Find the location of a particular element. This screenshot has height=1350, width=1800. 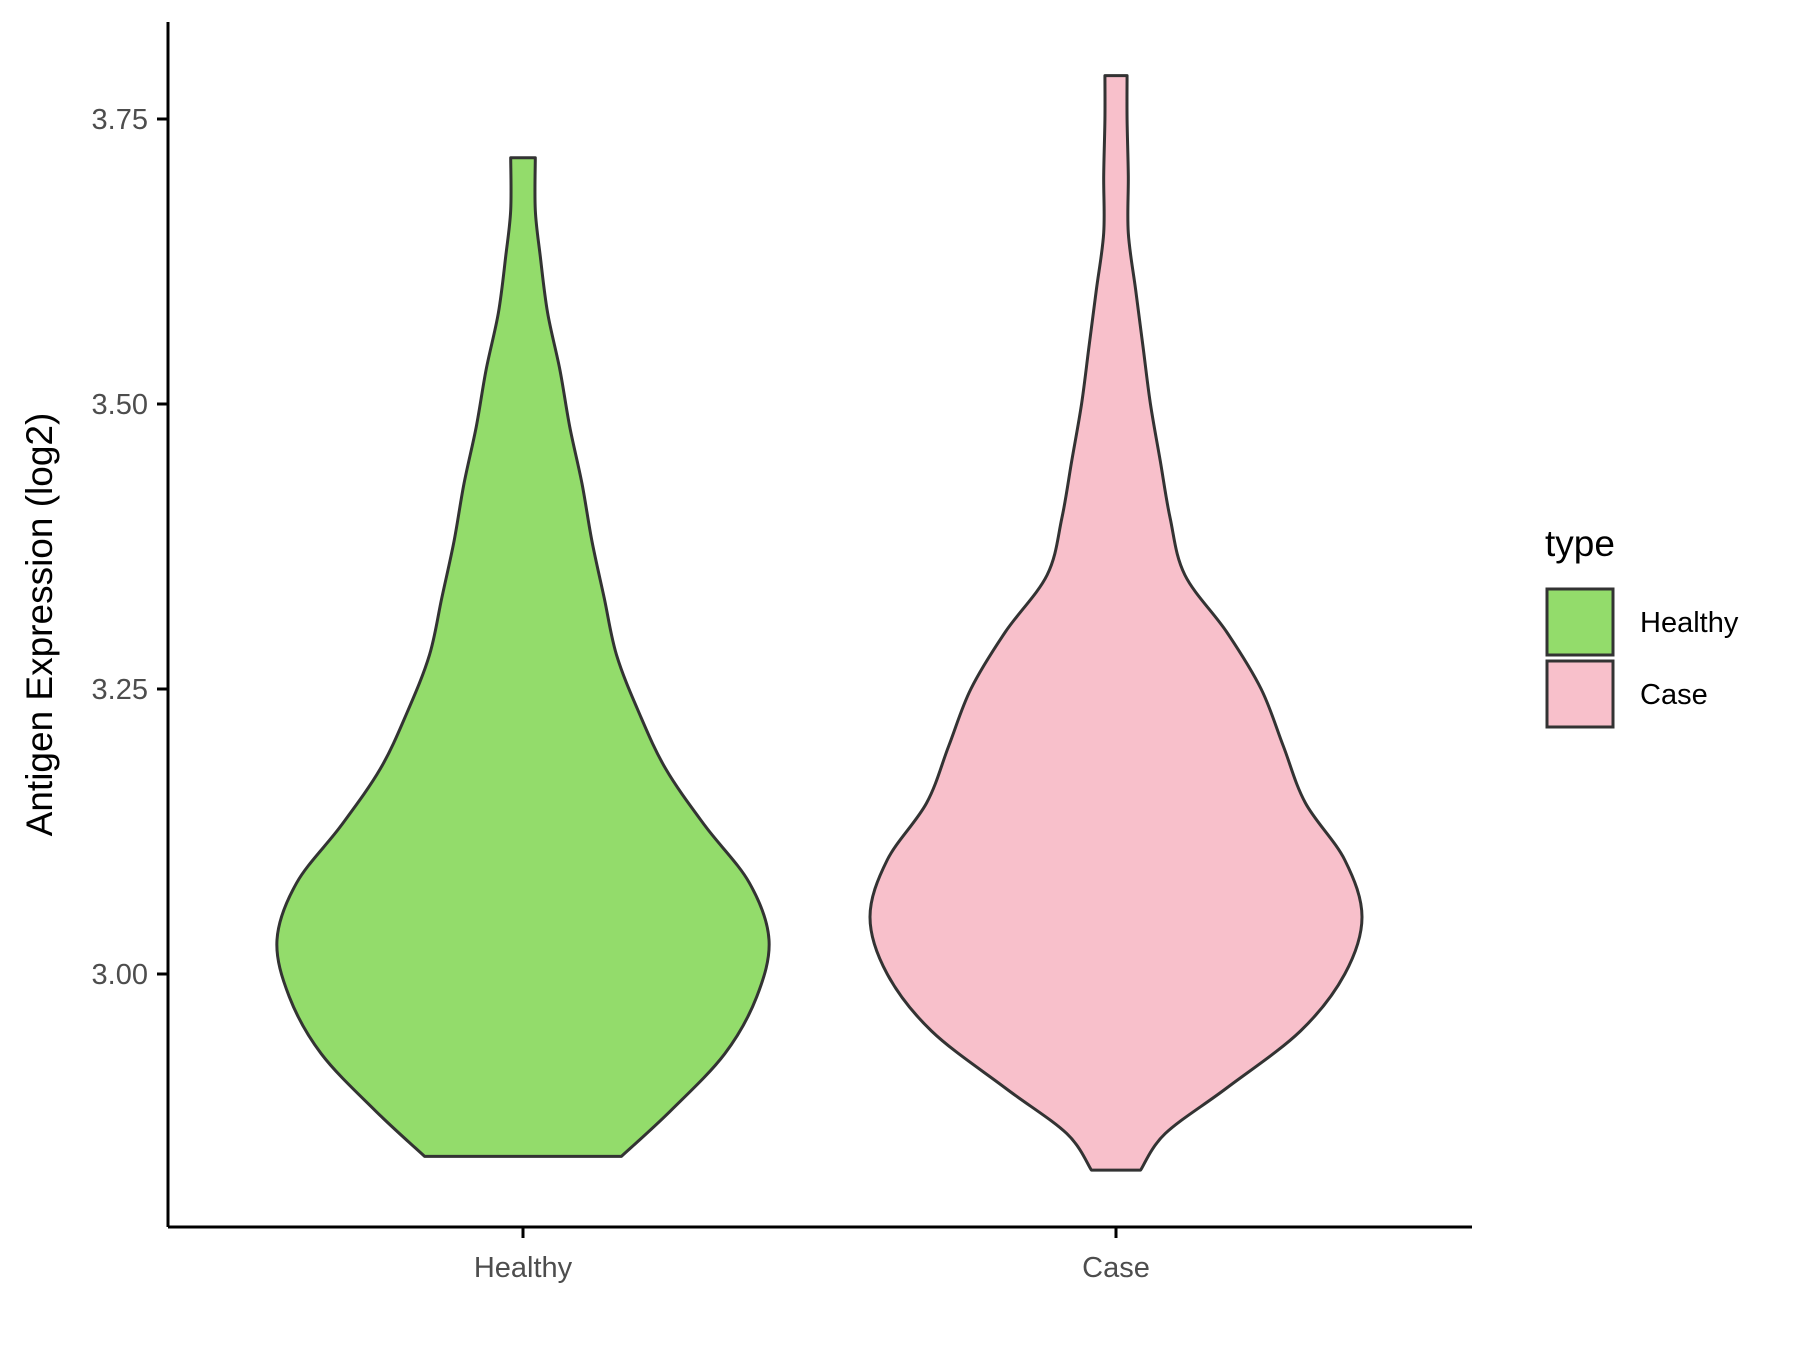

y-axis-title: Antigen Expression (log2) is located at coordinates (39, 625).